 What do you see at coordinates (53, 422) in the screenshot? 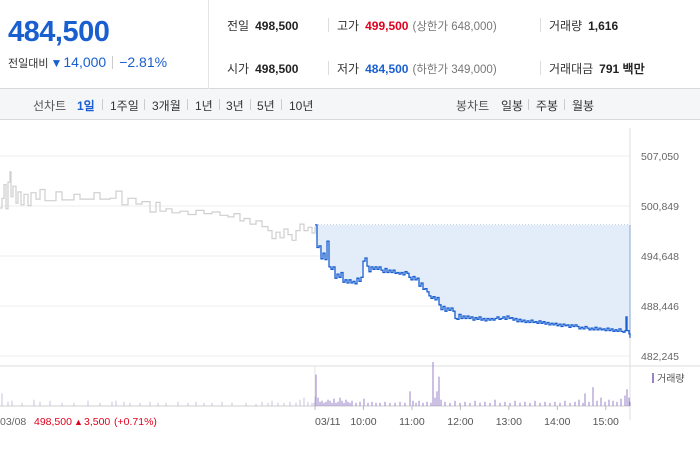
I see `prev-day-price: 498,500` at bounding box center [53, 422].